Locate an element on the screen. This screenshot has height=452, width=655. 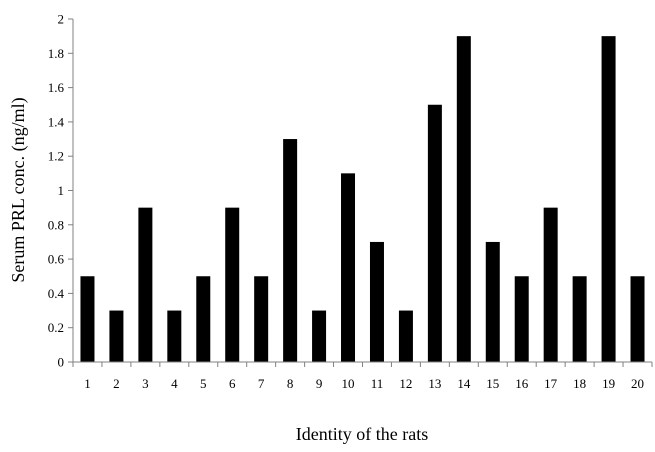
y-tick-label: 0.6 is located at coordinates (56, 259).